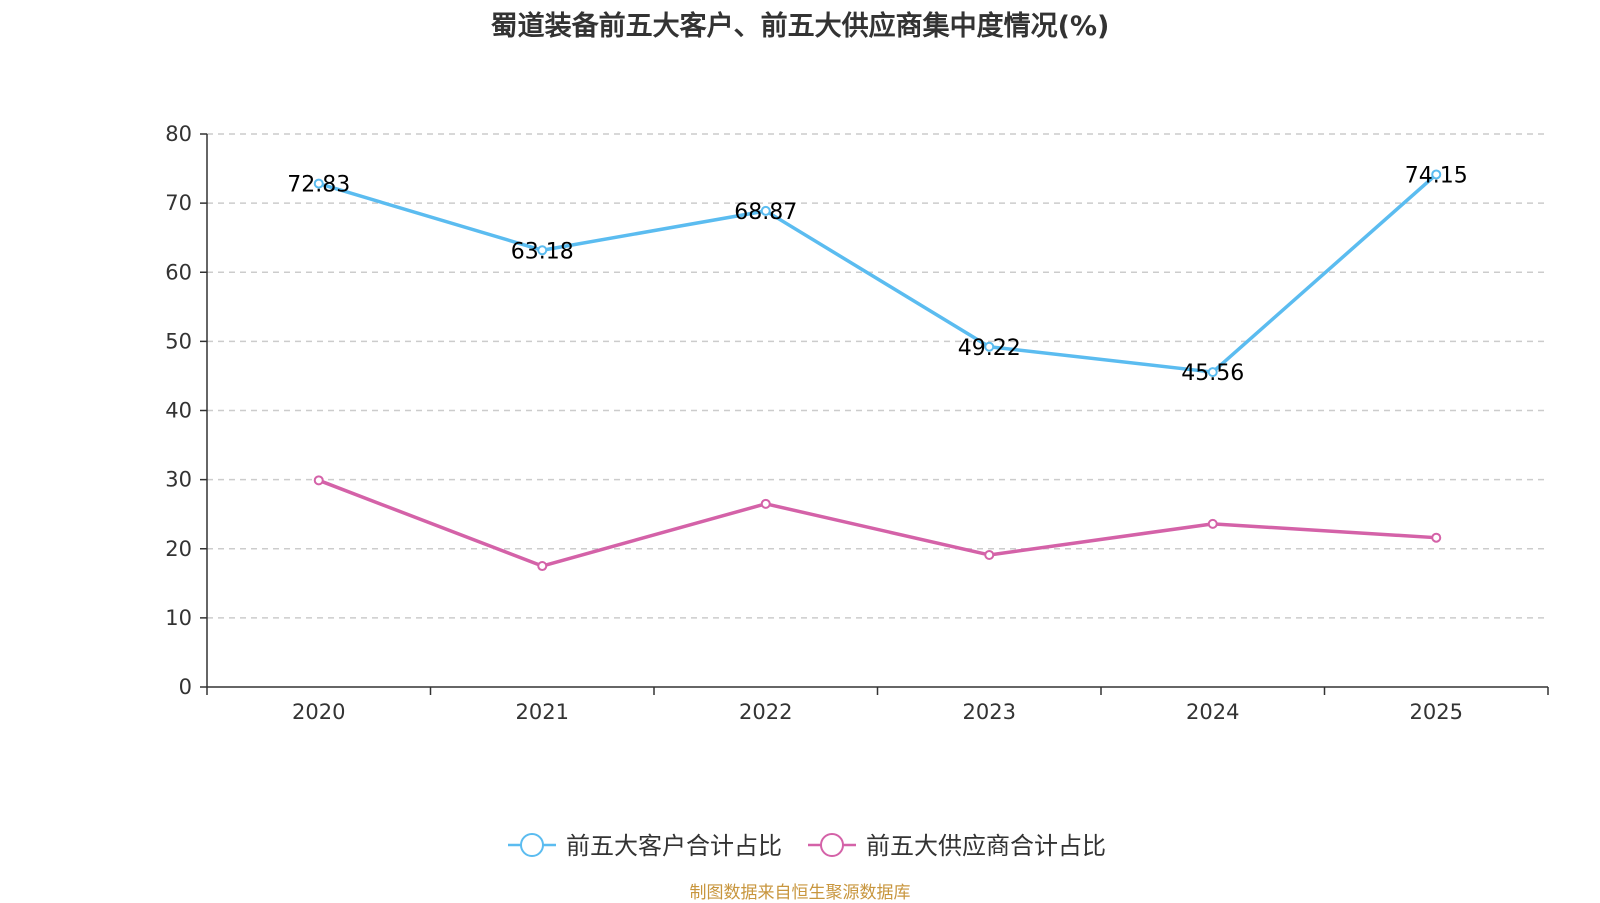  Describe the element at coordinates (178, 272) in the screenshot. I see `y-tick-label: 60` at that location.